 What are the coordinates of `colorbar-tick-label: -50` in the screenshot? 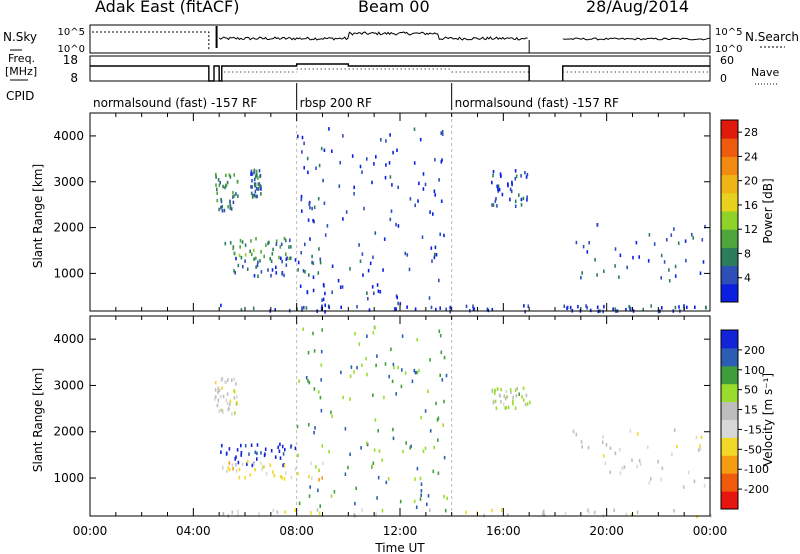 It's located at (753, 449).